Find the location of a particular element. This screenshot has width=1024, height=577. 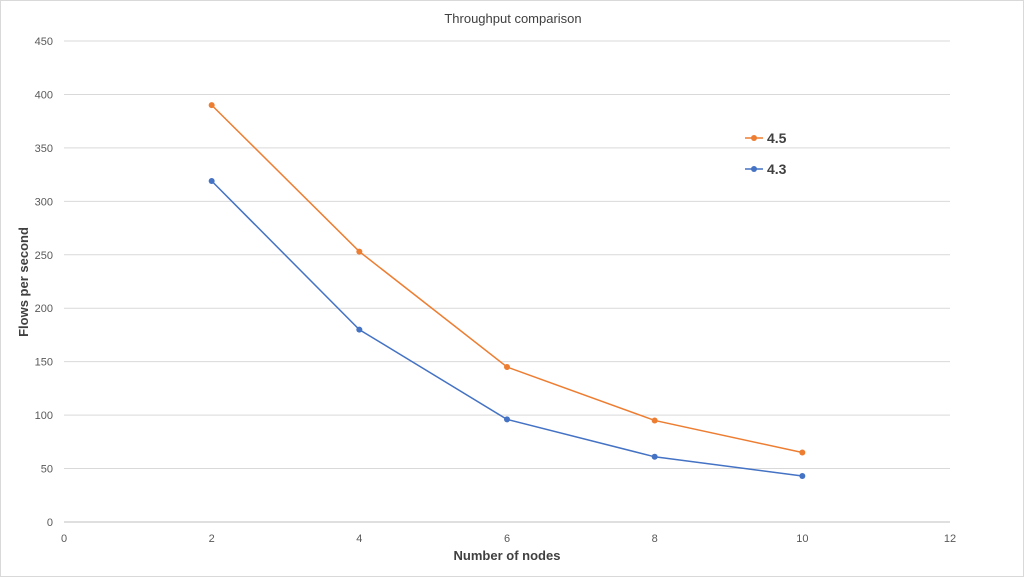

x-tick-label: 2 is located at coordinates (212, 539).